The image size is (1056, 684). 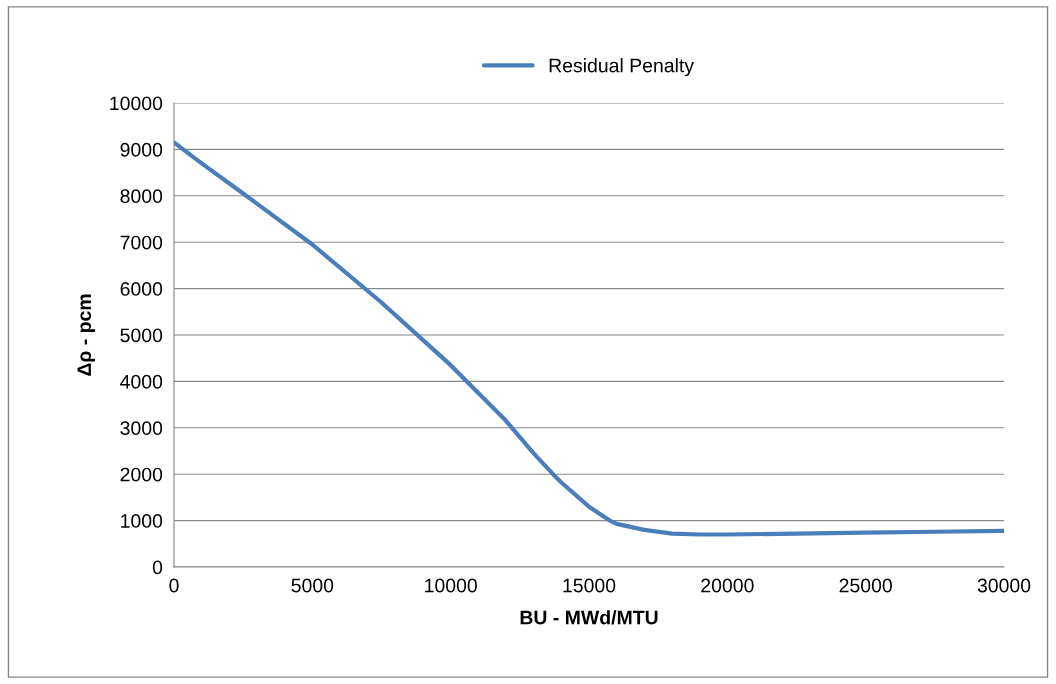 What do you see at coordinates (1004, 585) in the screenshot?
I see `x-tick-label: 30000` at bounding box center [1004, 585].